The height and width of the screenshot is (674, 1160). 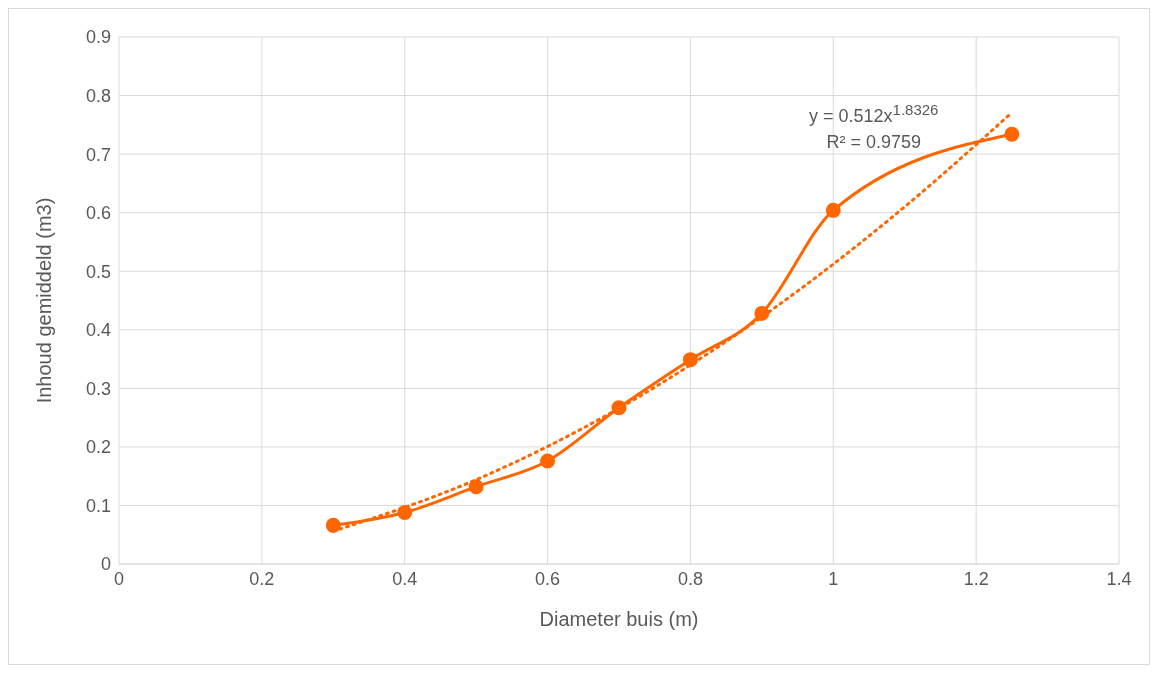 I want to click on y-tick-label: 0.6, so click(x=98, y=213).